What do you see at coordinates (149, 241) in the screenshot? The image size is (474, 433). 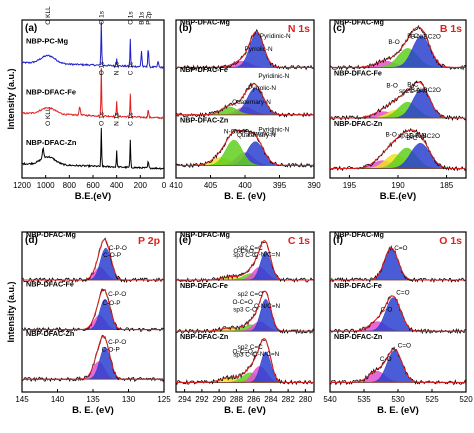 I see `element-label: P 2p` at bounding box center [149, 241].